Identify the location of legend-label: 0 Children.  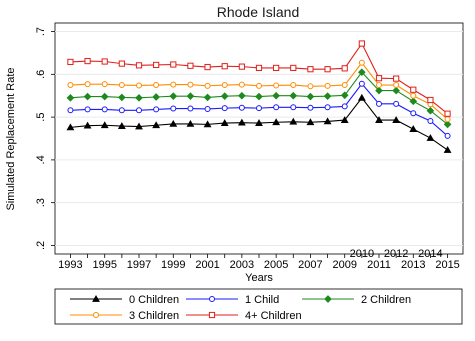
(154, 300).